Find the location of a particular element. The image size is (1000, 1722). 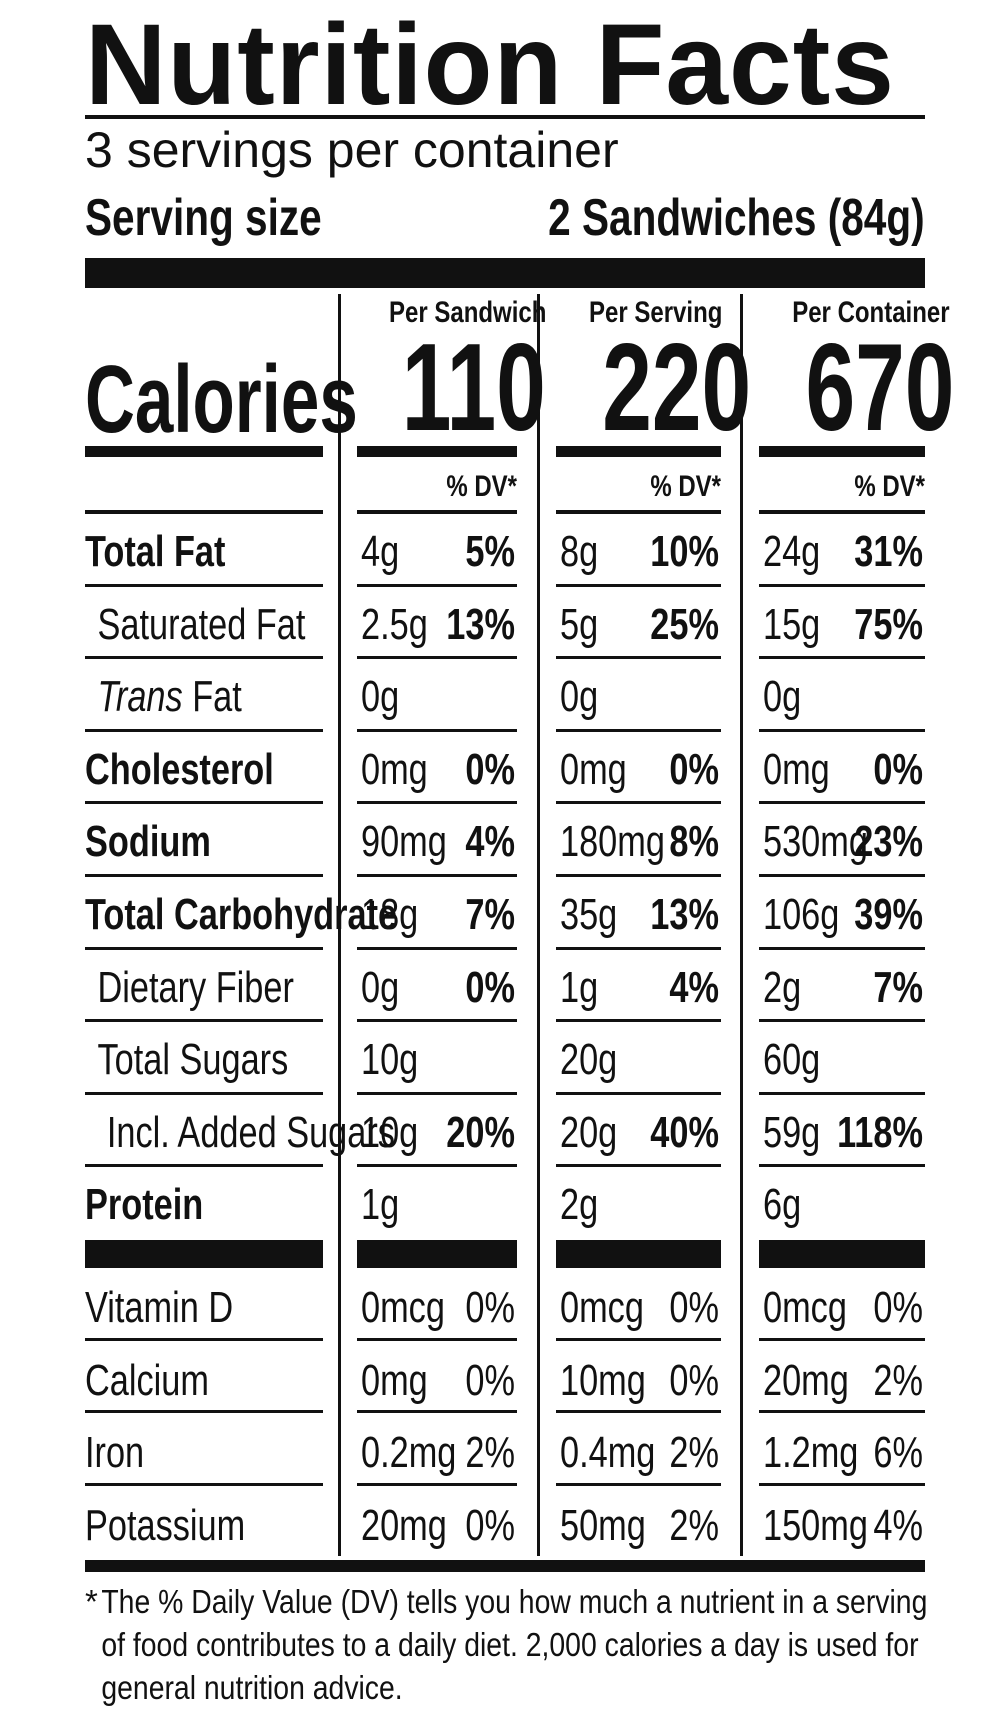

nutrient-label-text: Total Sugars is located at coordinates (193, 1060).